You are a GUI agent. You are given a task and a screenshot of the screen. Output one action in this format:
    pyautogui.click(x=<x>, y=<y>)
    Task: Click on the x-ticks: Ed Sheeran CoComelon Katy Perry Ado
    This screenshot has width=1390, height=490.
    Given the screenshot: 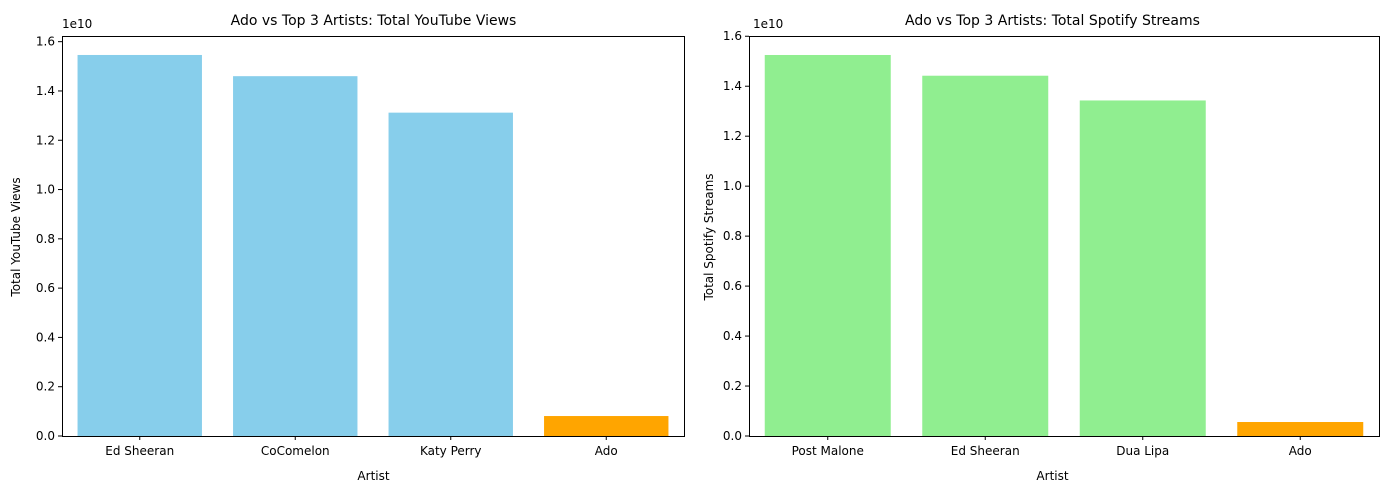 What is the action you would take?
    pyautogui.click(x=361, y=447)
    